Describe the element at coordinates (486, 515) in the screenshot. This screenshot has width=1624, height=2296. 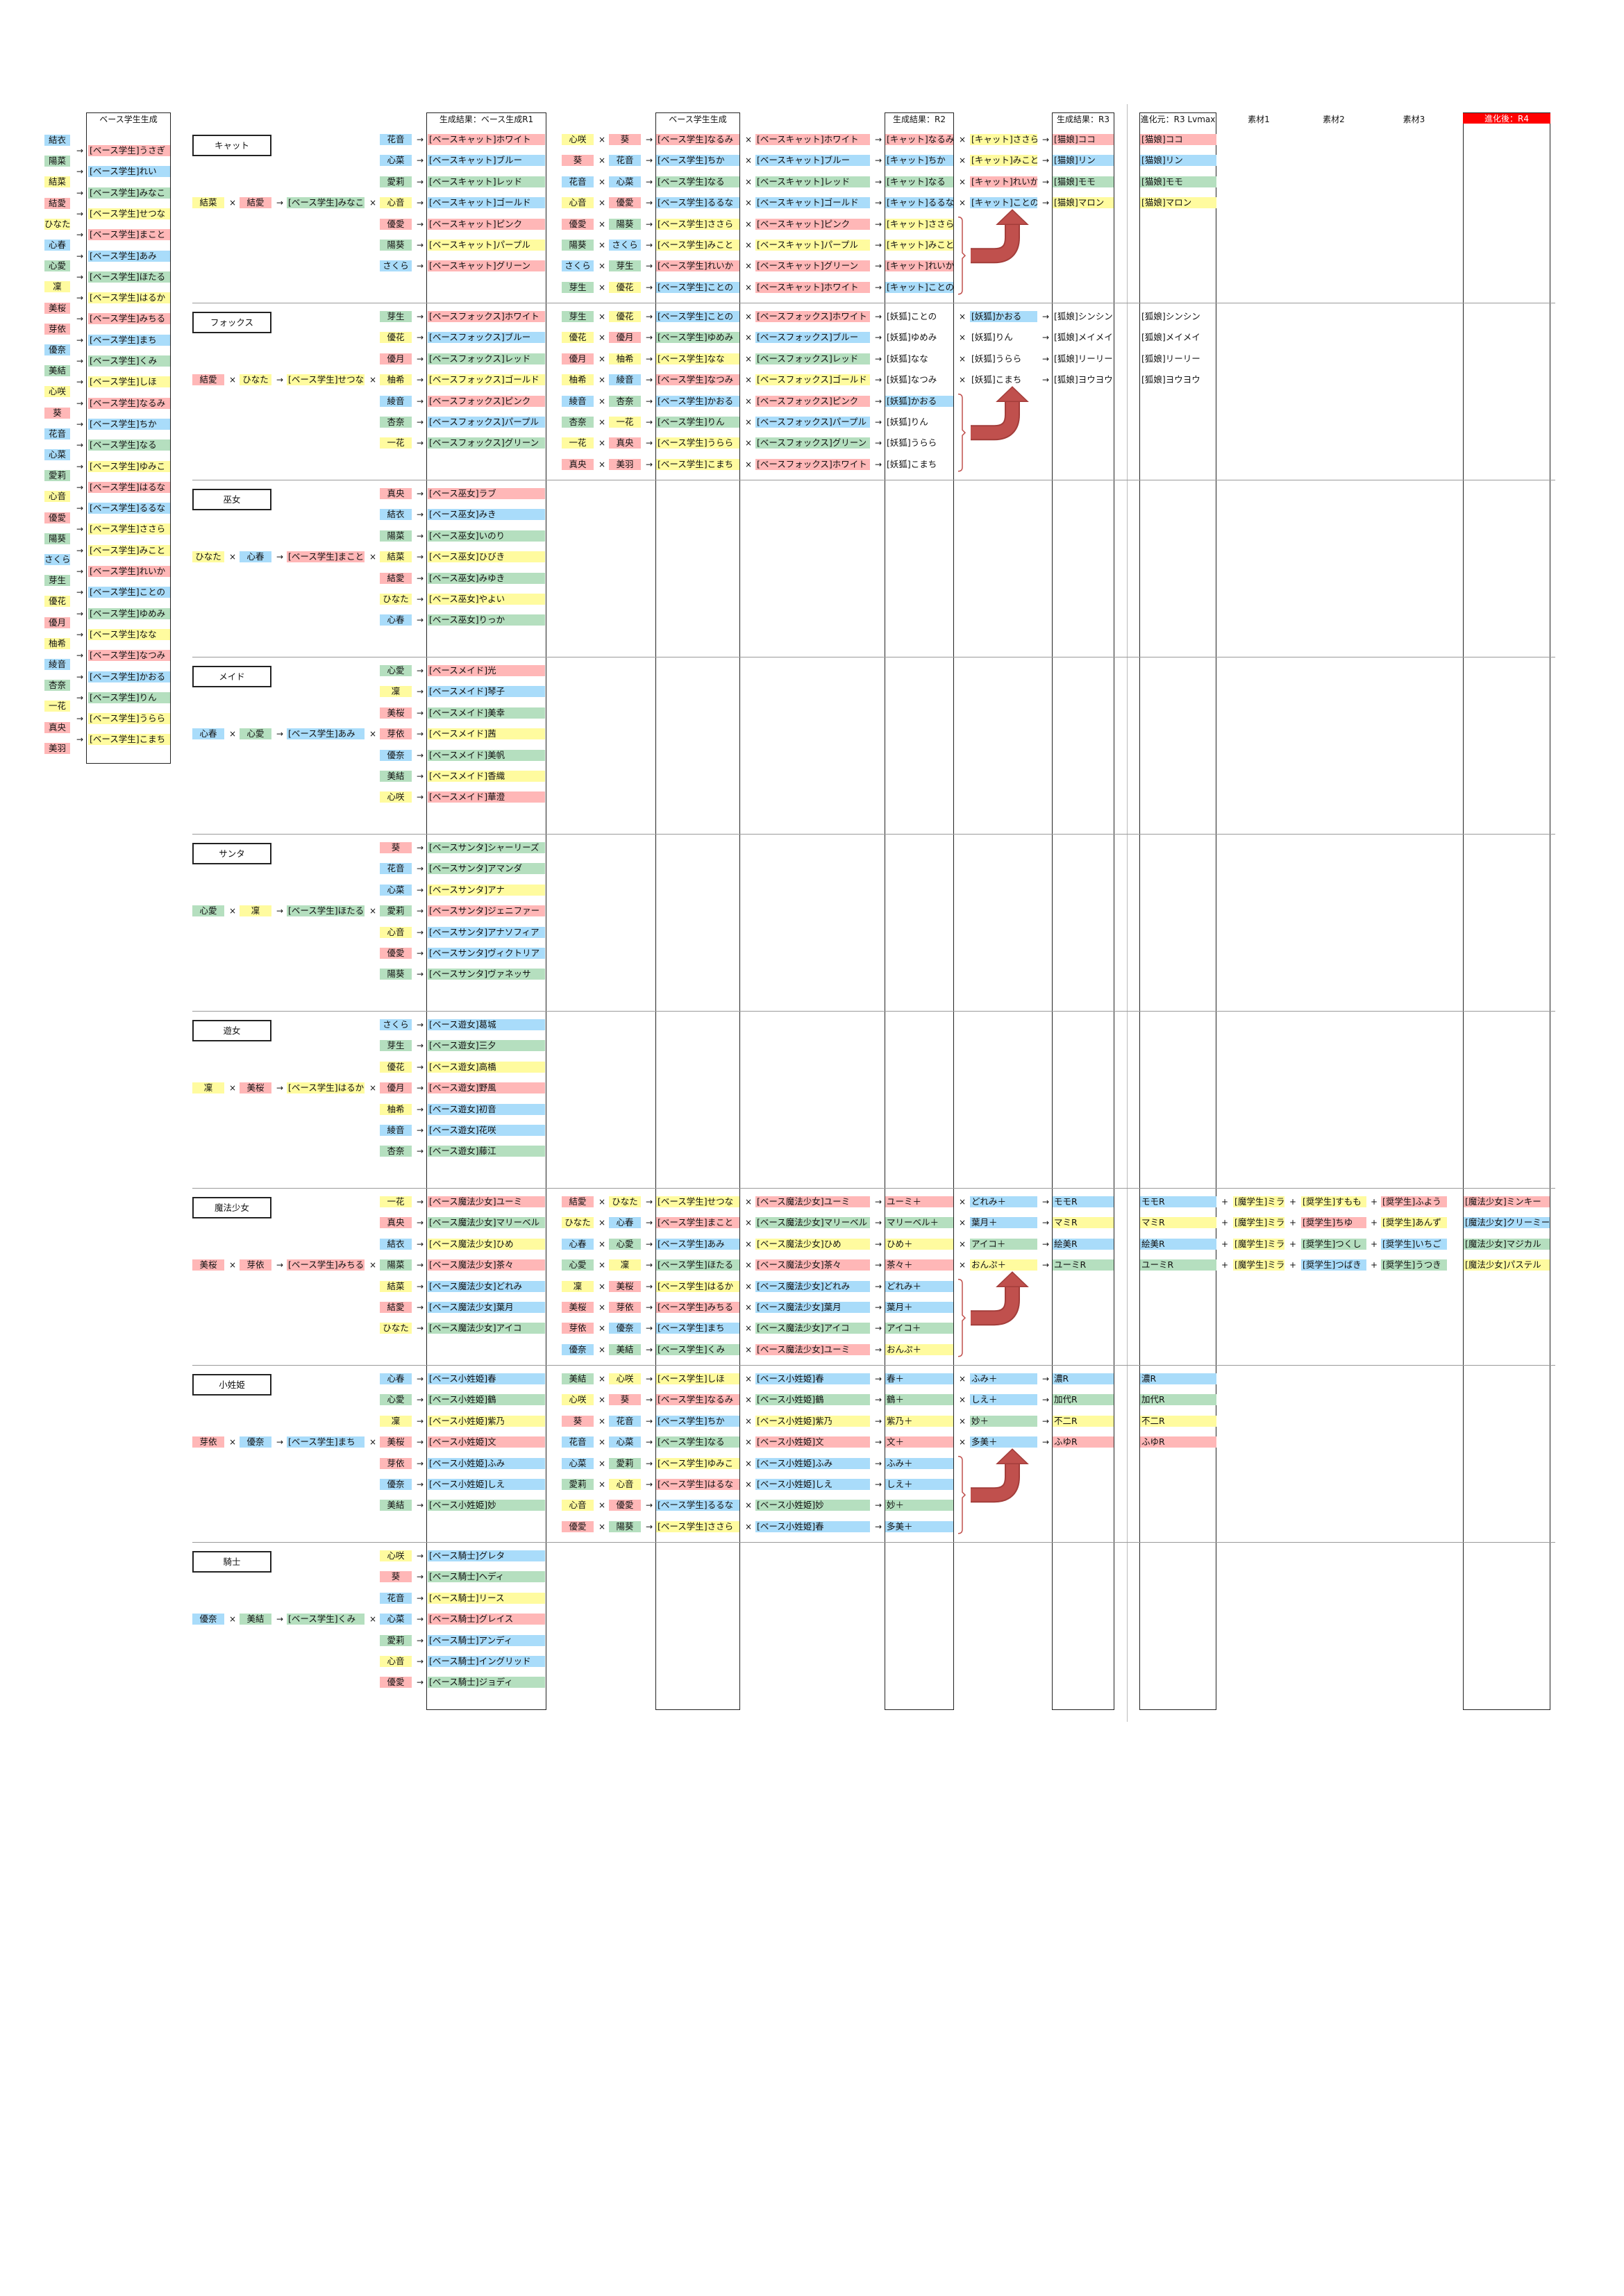
I see `r1-result: [ベース巫女]みき` at that location.